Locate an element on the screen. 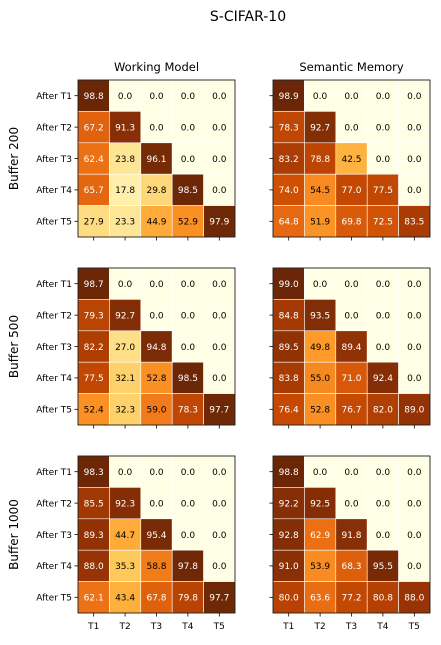 This screenshot has height=645, width=441. cell-value-label: 94.8 is located at coordinates (156, 348).